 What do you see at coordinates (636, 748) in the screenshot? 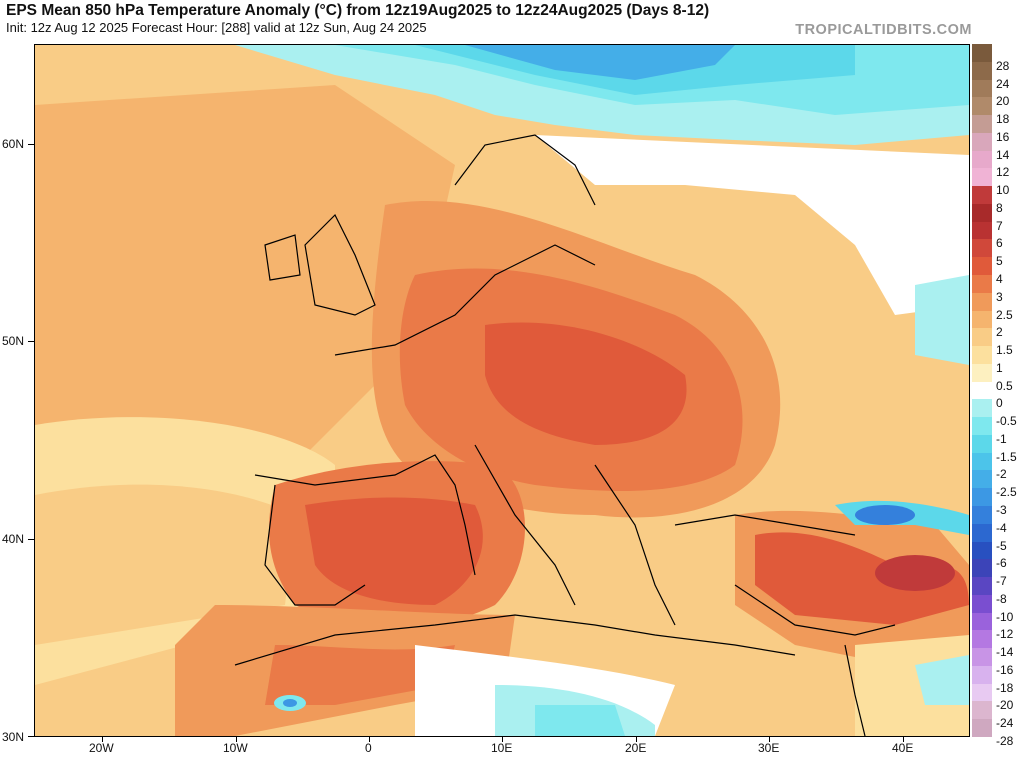
I see `lon-label-20e: 20E` at bounding box center [636, 748].